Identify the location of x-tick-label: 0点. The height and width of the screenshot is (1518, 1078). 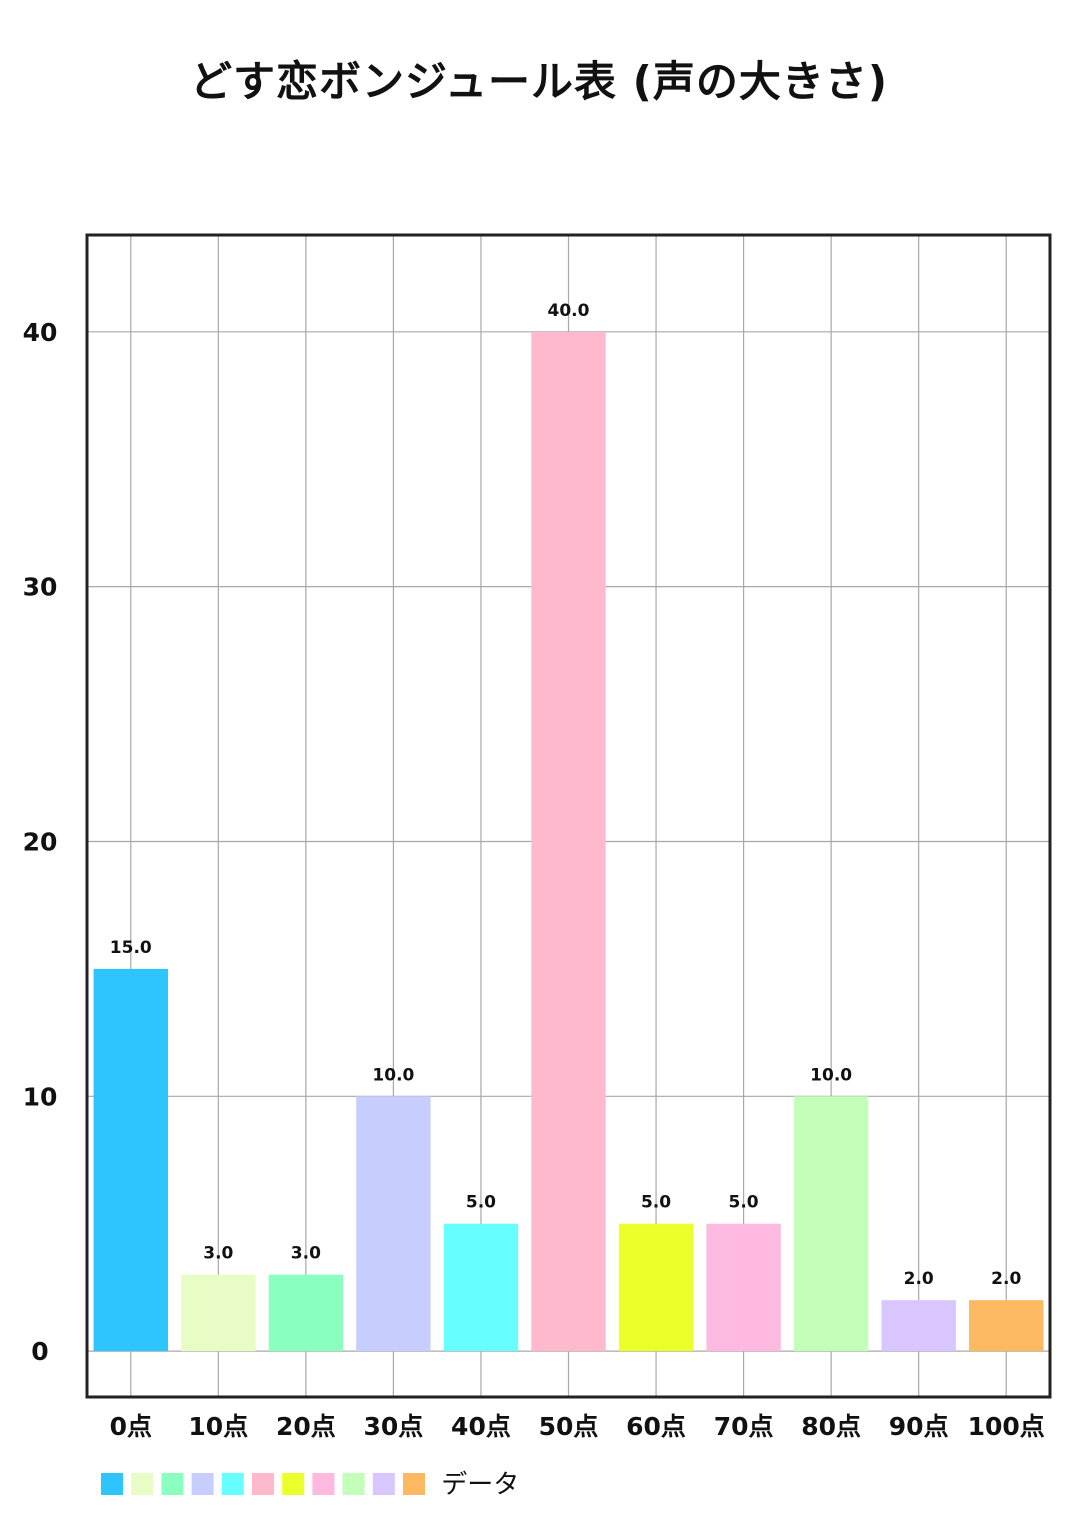
(131, 1426).